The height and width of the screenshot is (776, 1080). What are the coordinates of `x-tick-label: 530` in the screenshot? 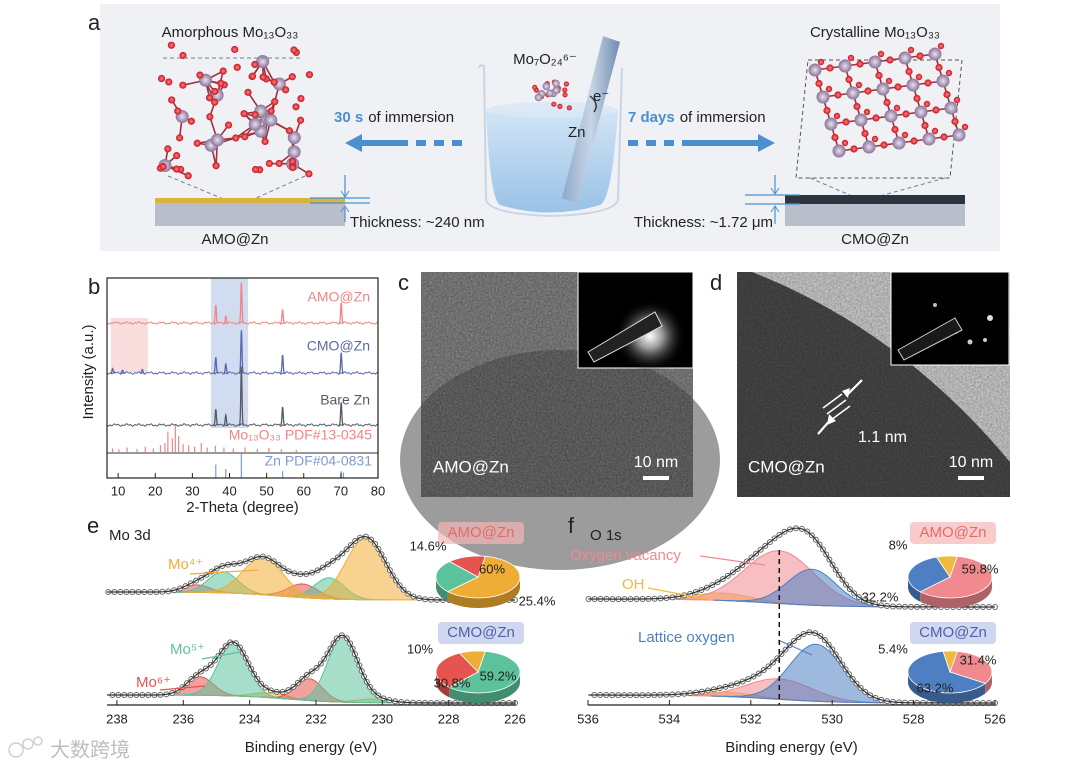 It's located at (832, 718).